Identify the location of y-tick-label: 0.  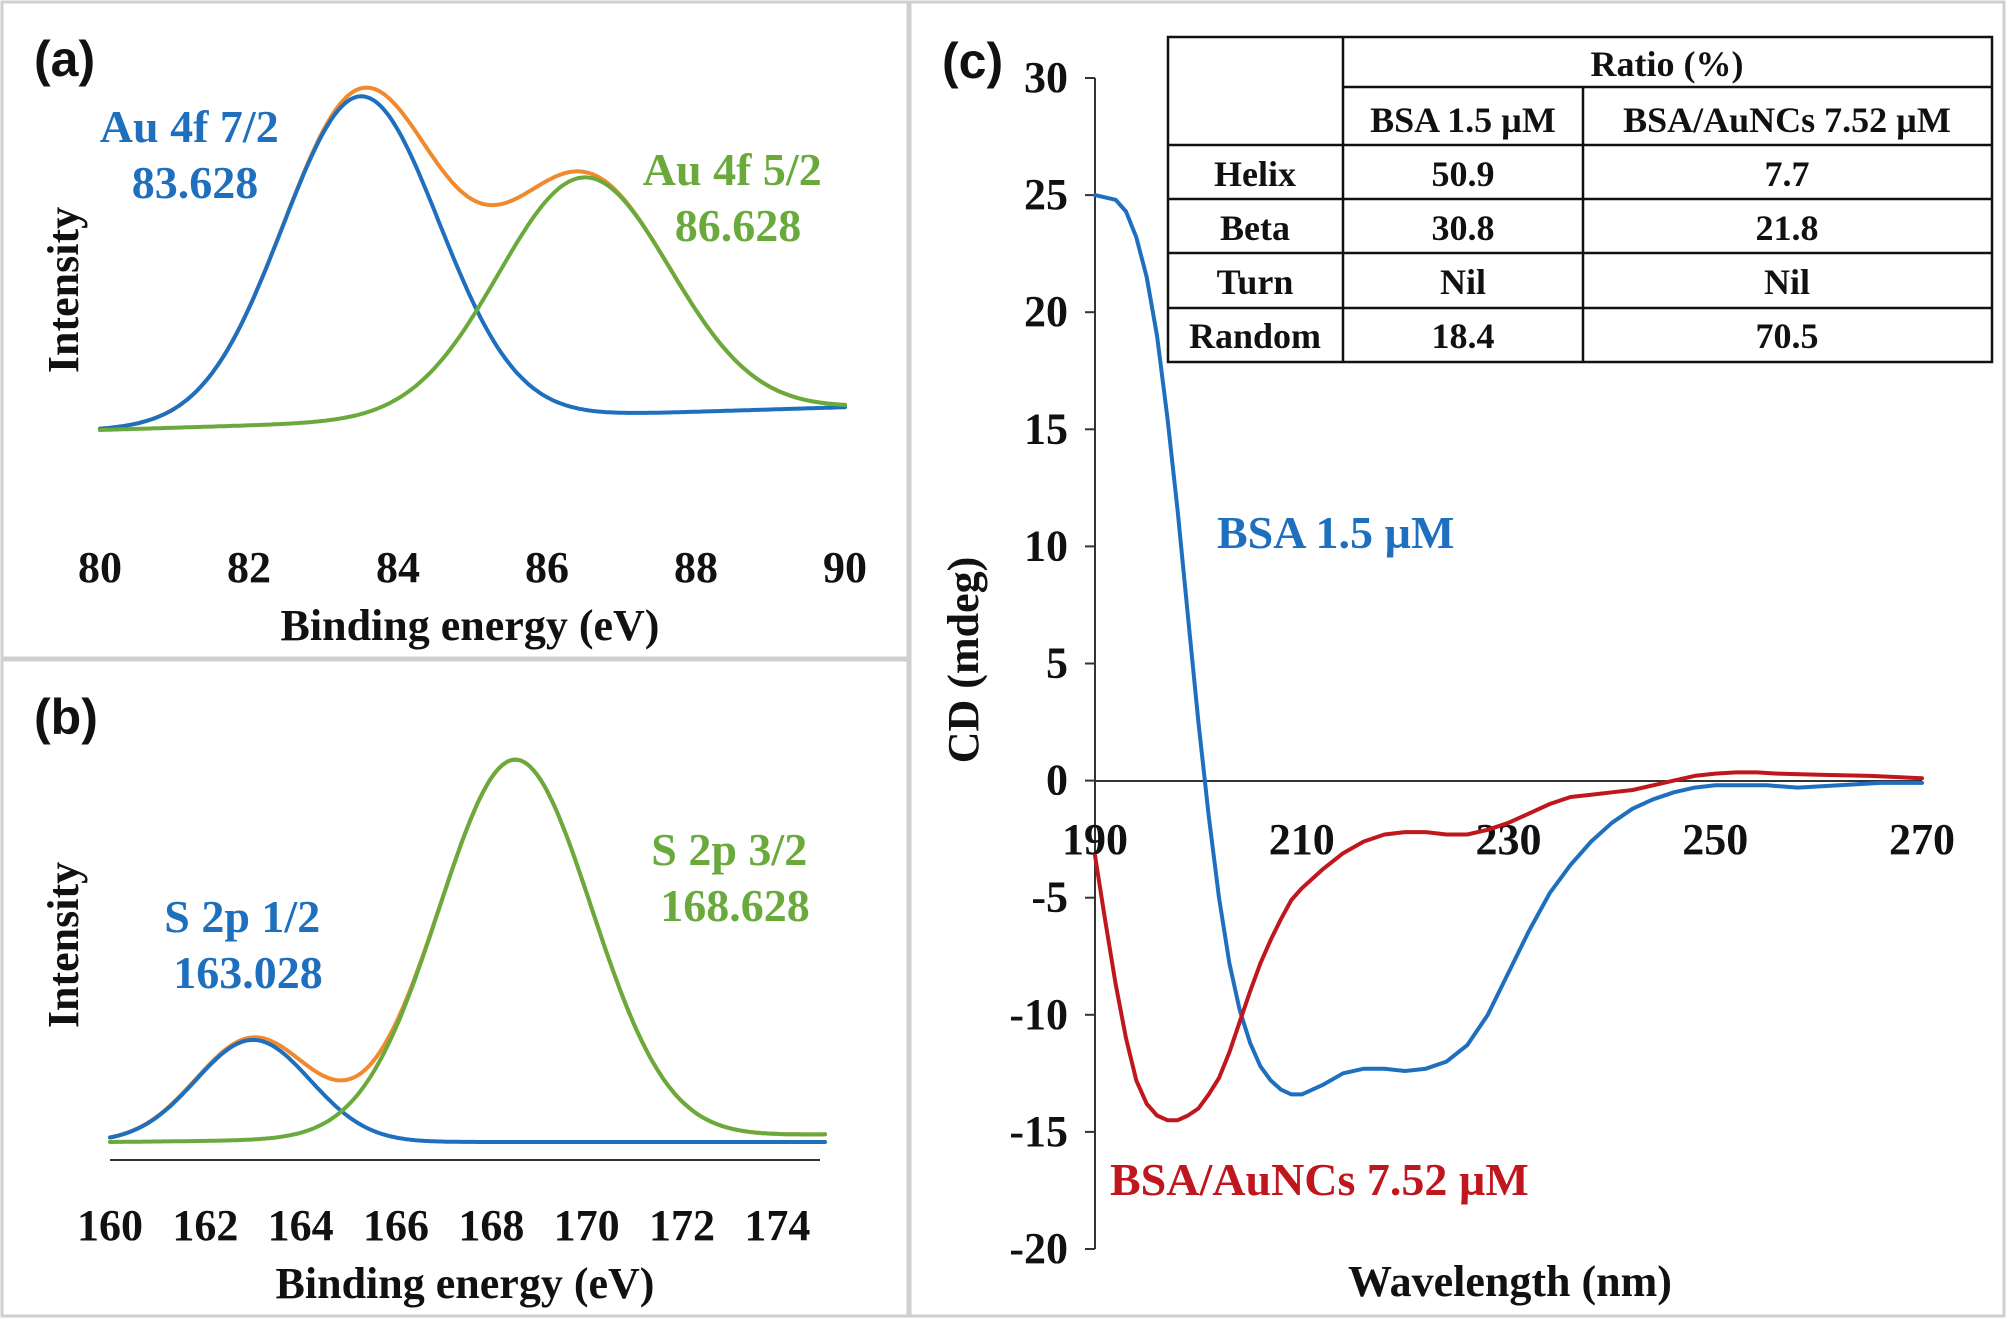
(1057, 780).